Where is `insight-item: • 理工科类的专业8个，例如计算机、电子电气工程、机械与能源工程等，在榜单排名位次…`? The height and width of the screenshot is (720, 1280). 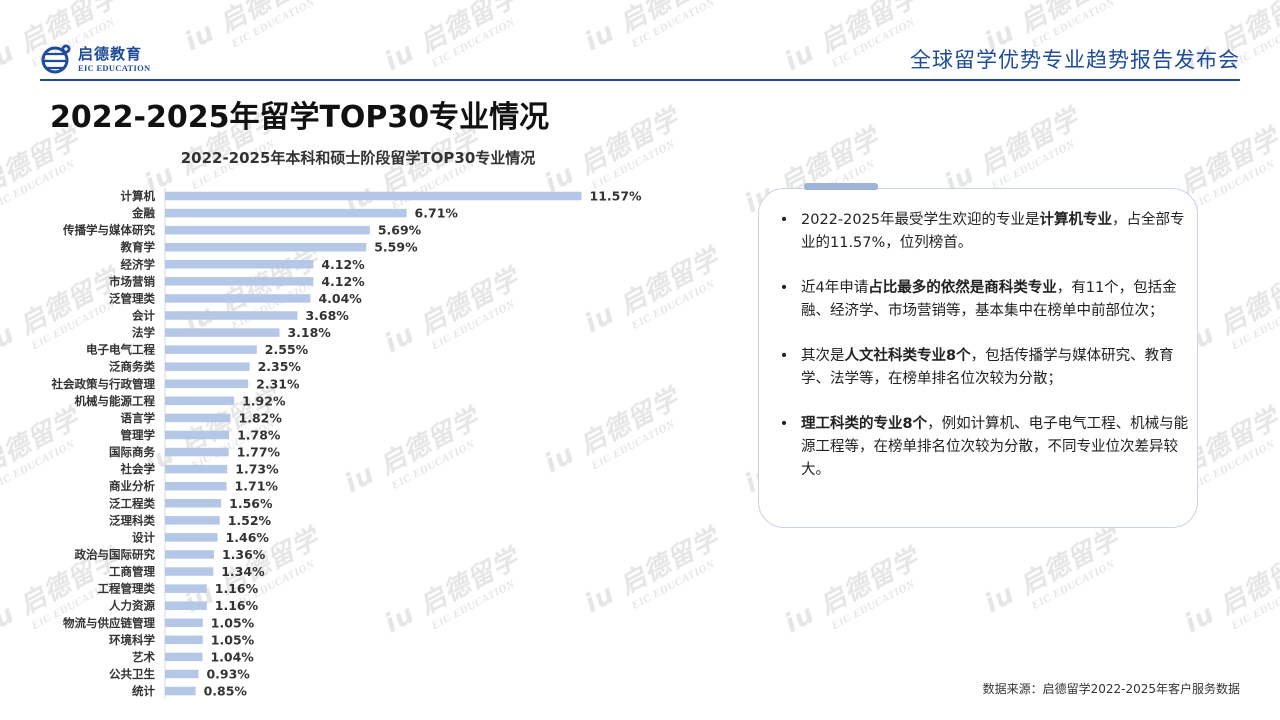
insight-item: • 理工科类的专业8个，例如计算机、电子电气工程、机械与能源工程等，在榜单排名位次… is located at coordinates (983, 447).